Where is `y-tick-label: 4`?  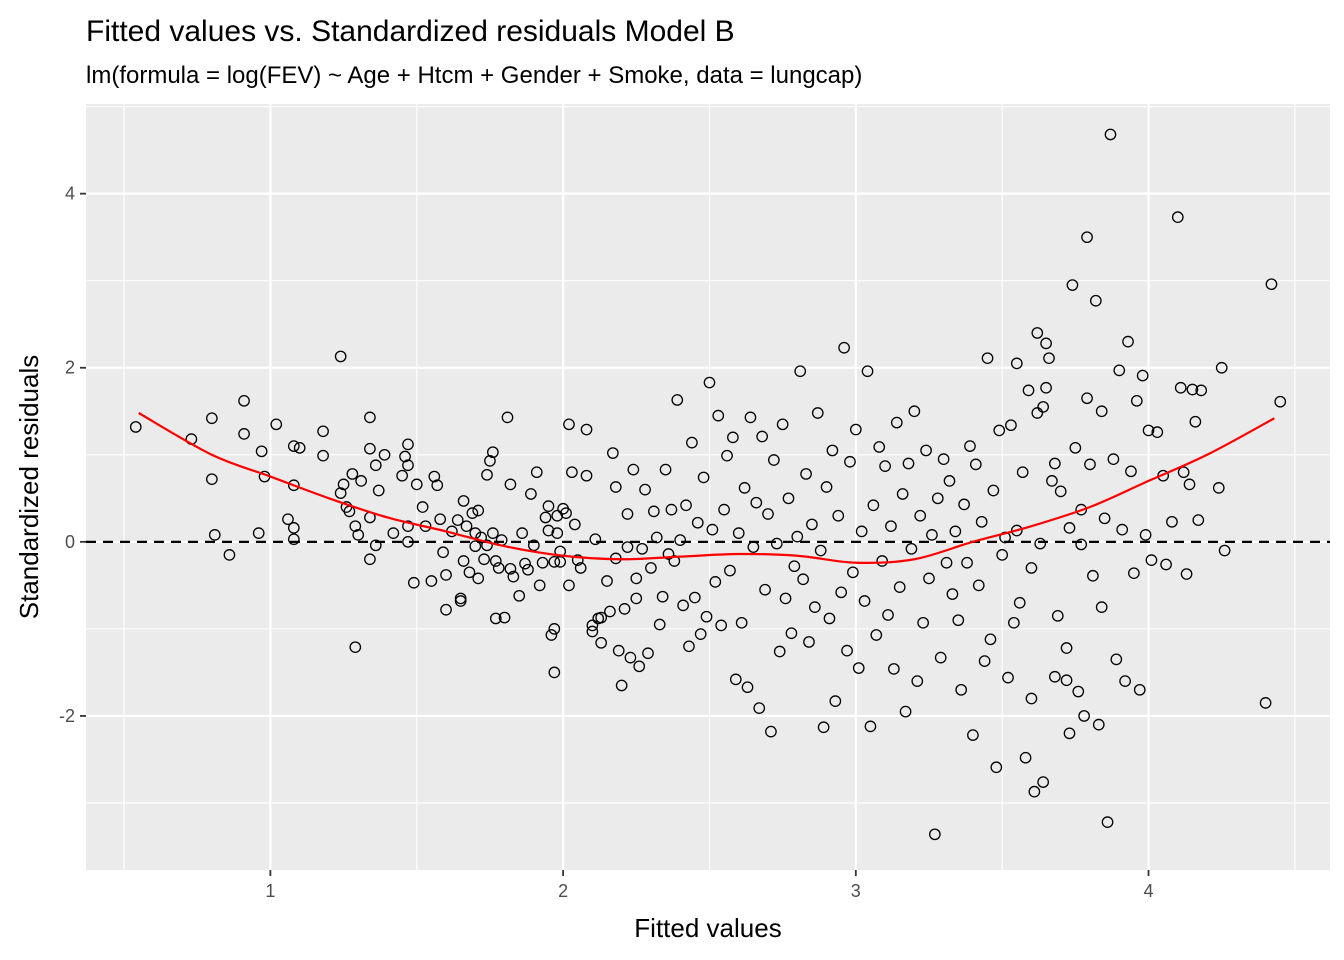 y-tick-label: 4 is located at coordinates (70, 194).